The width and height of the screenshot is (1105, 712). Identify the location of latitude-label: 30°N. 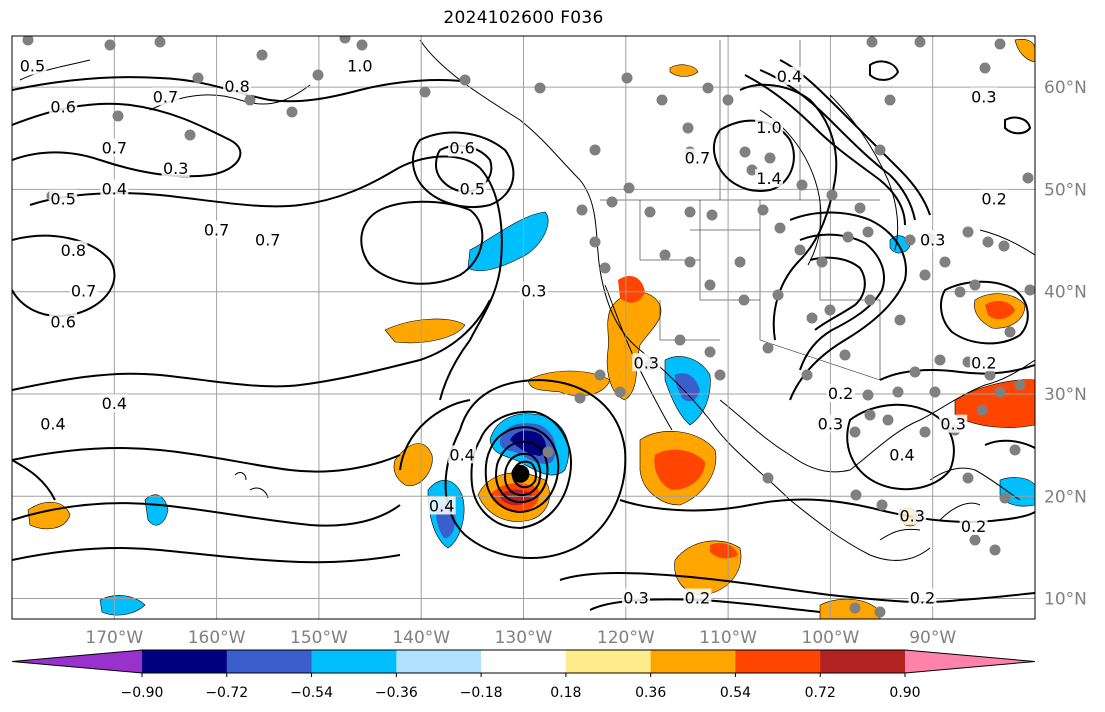
(1065, 395).